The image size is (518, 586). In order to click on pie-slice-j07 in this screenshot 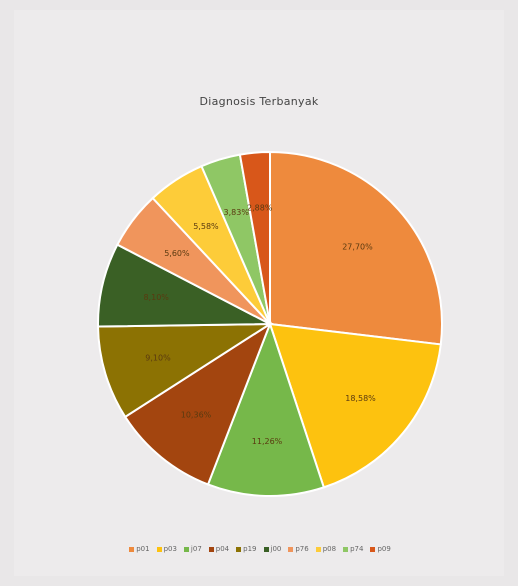, I will do `click(266, 409)`.